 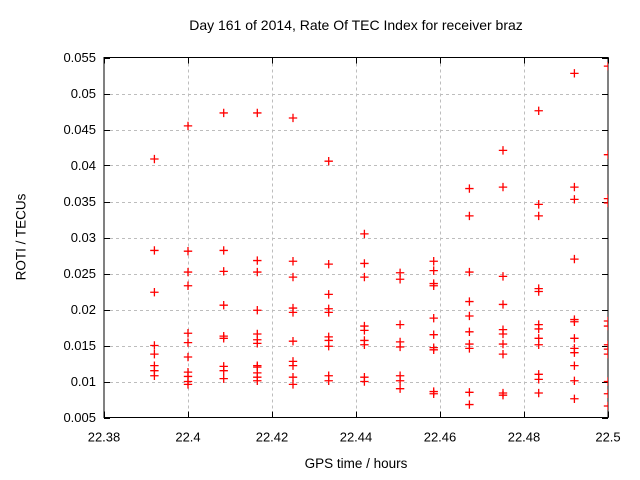 I want to click on y-tick-label: 0.05, so click(x=83, y=93).